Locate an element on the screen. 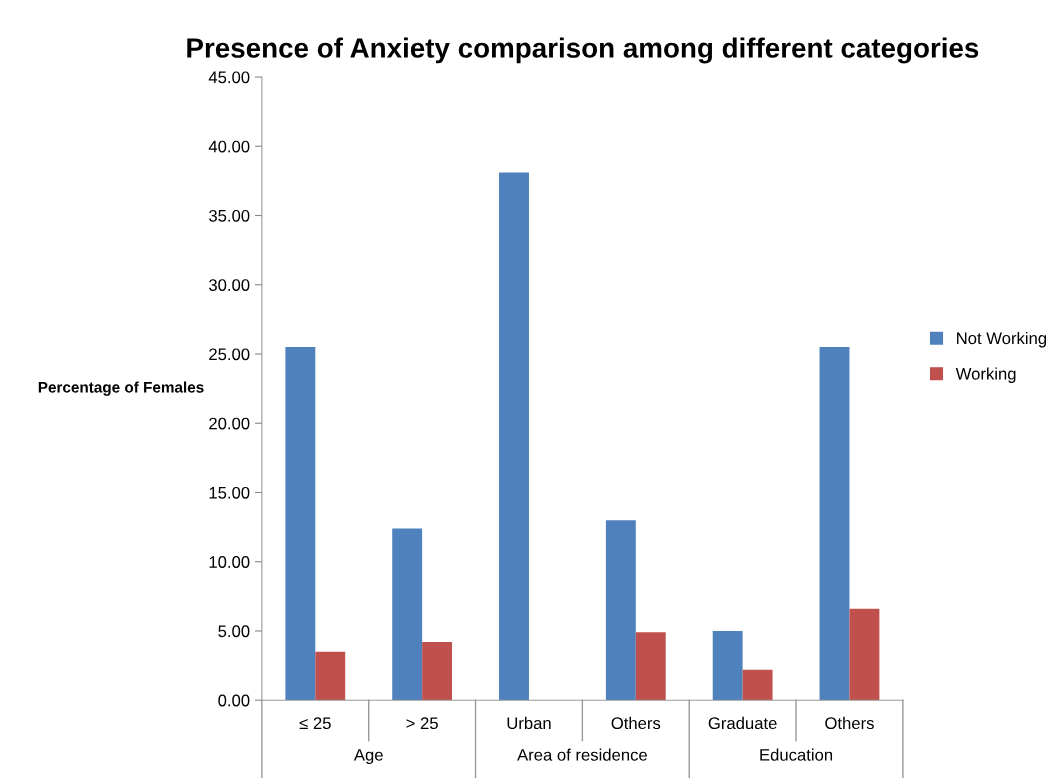  x-tick-label: > 25 is located at coordinates (422, 723).